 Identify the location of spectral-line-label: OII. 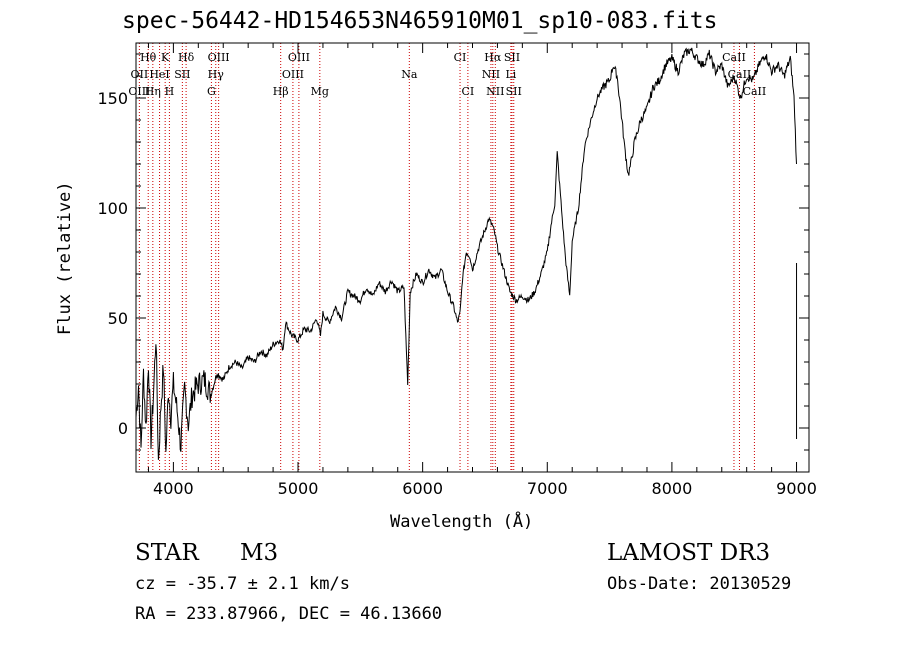
(140, 74).